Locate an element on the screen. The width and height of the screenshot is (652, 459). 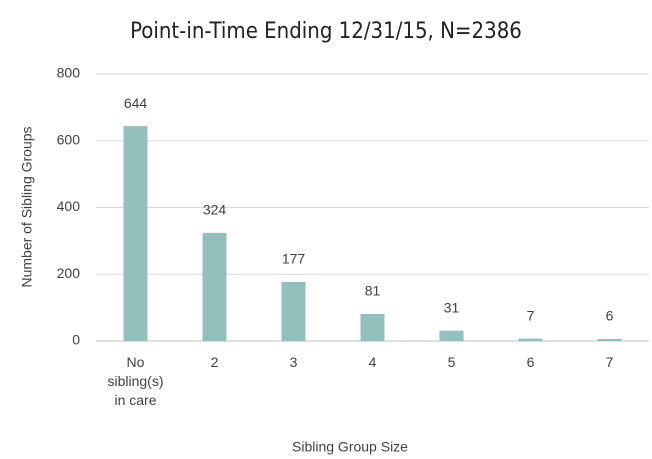
x-tick-label-box: 4 is located at coordinates (372, 362).